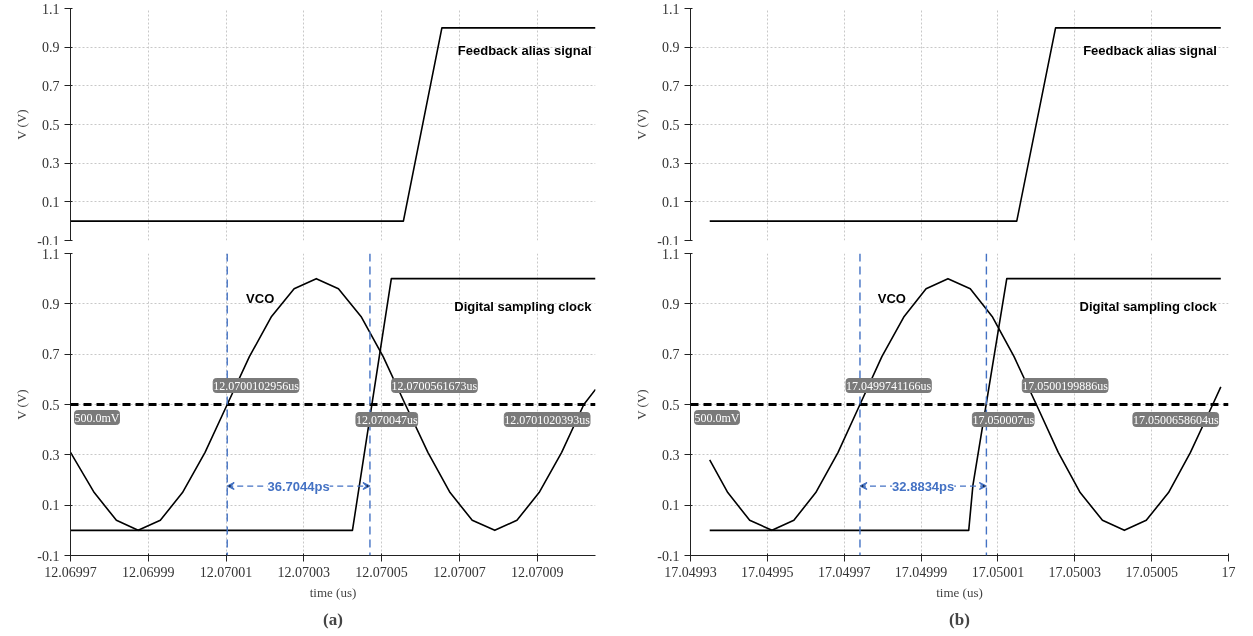 This screenshot has height=636, width=1253. Describe the element at coordinates (1175, 419) in the screenshot. I see `annotation: 17.0500658604us` at that location.